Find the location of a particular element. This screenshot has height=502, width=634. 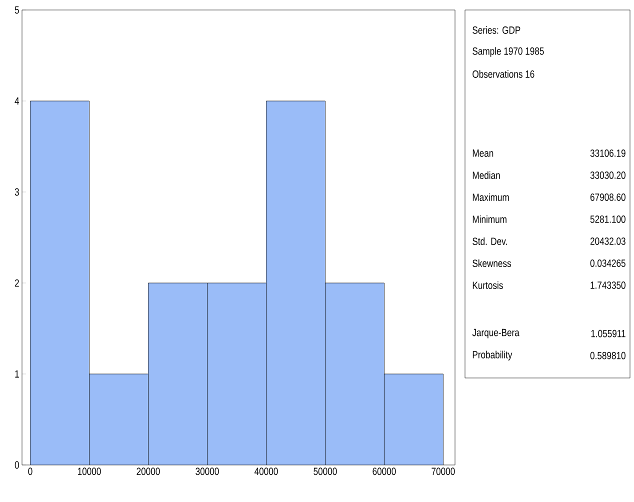

text: Skewness is located at coordinates (491, 263).